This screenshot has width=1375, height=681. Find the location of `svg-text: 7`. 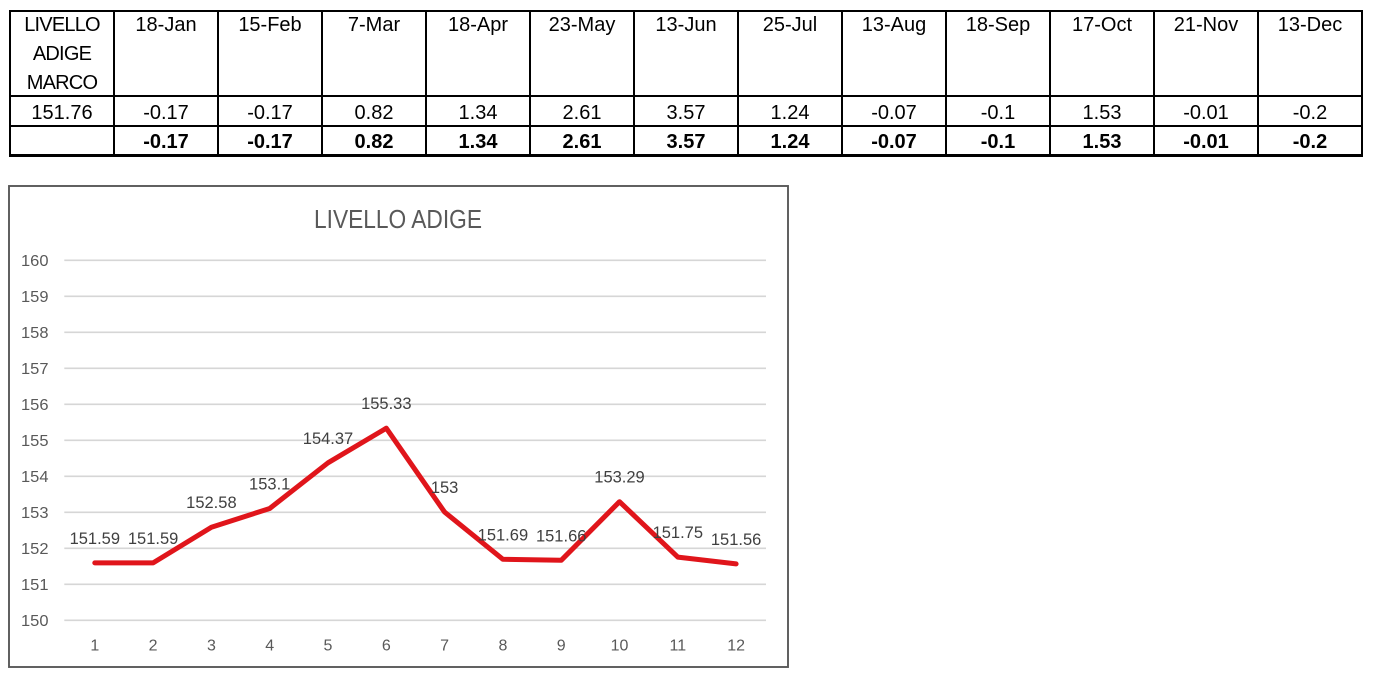

svg-text: 7 is located at coordinates (444, 645).